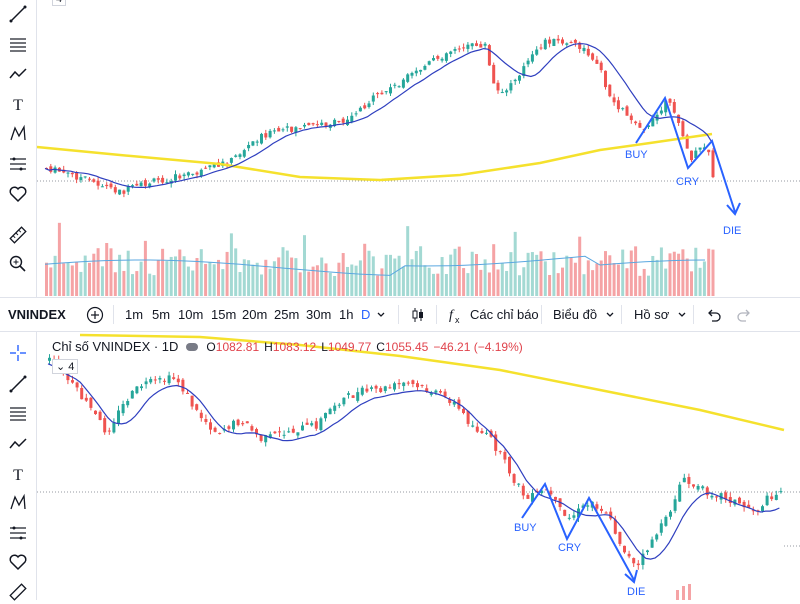  Describe the element at coordinates (366, 314) in the screenshot. I see `interval-d: D` at that location.